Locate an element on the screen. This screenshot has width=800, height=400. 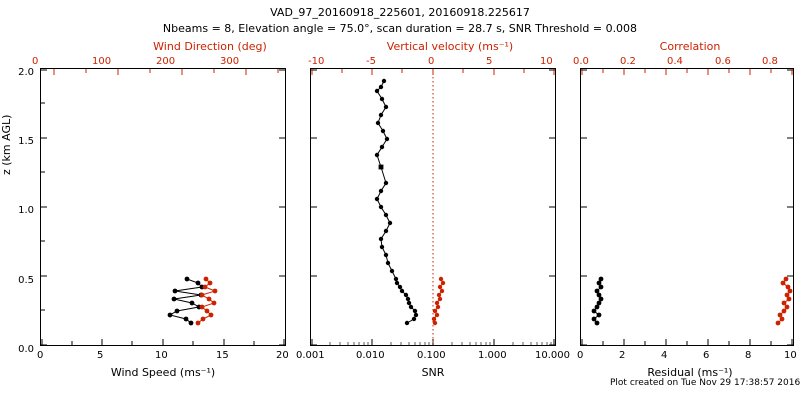
plot-created-caption: Plot created on Tue Nov 29 17:38:57 2016 is located at coordinates (705, 383).